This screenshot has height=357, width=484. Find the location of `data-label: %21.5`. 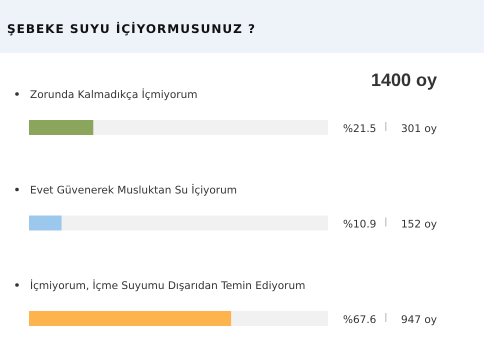

data-label: %21.5 is located at coordinates (359, 129).